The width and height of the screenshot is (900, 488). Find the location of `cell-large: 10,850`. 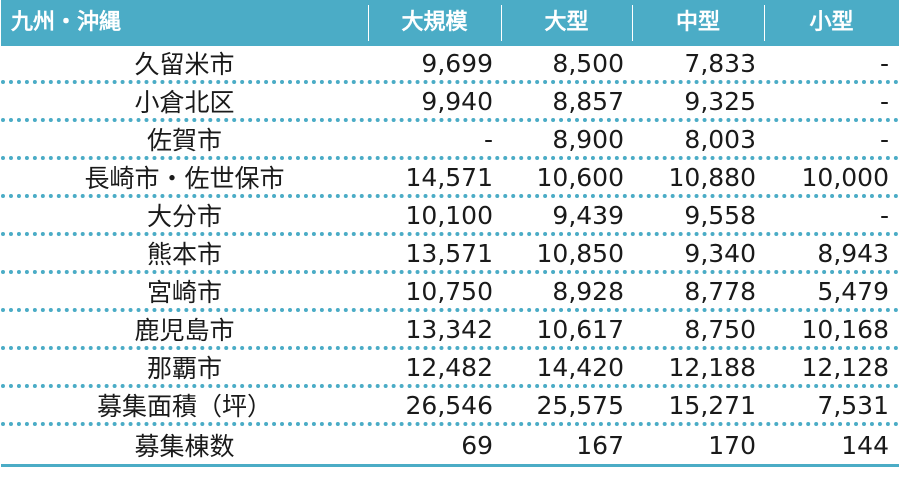

cell-large: 10,850 is located at coordinates (580, 253).